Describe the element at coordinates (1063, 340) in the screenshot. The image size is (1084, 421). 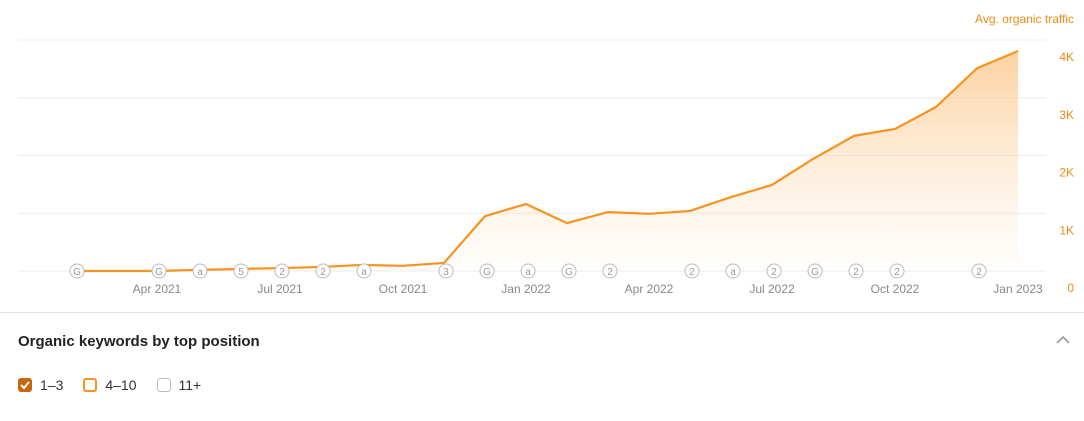
I see `collapse-toggle` at that location.